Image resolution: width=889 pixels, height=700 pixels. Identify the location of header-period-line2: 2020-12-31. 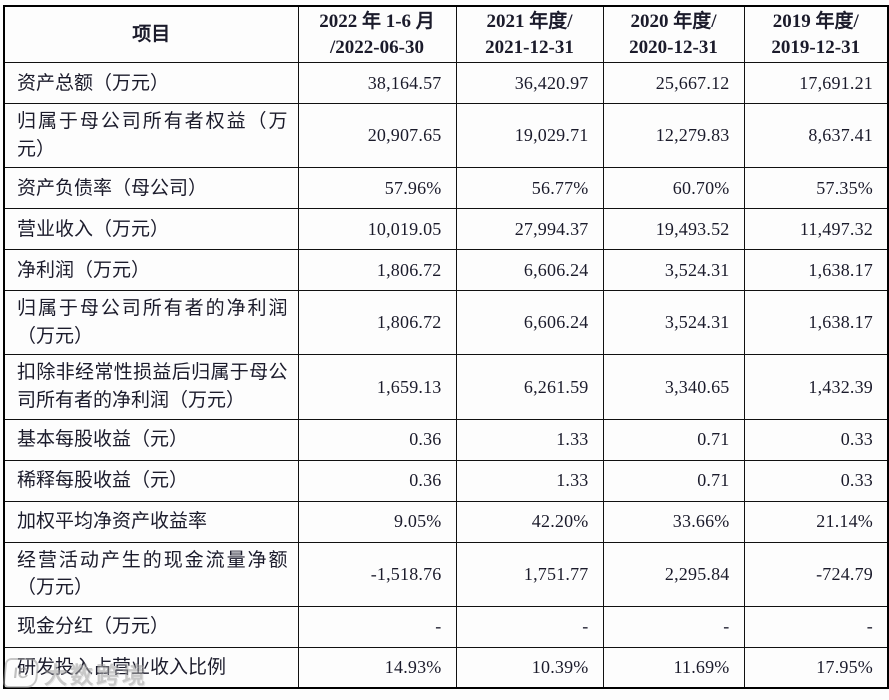
(673, 47).